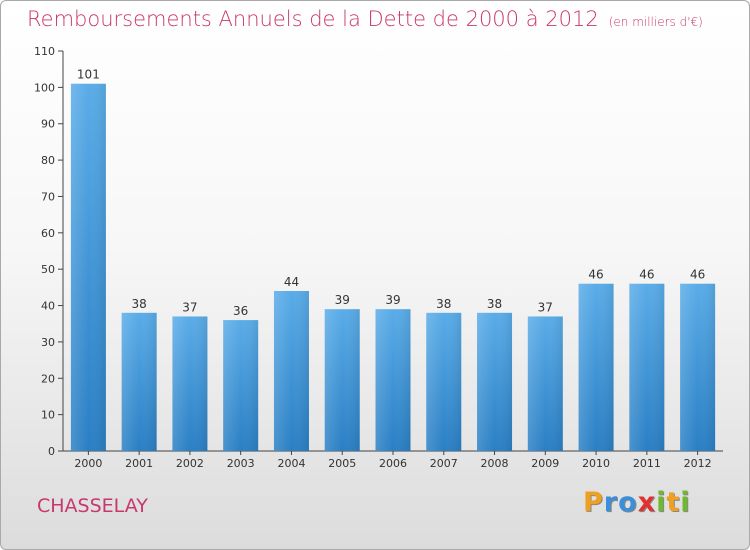 Image resolution: width=750 pixels, height=550 pixels. I want to click on data-label-2003: 36, so click(240, 311).